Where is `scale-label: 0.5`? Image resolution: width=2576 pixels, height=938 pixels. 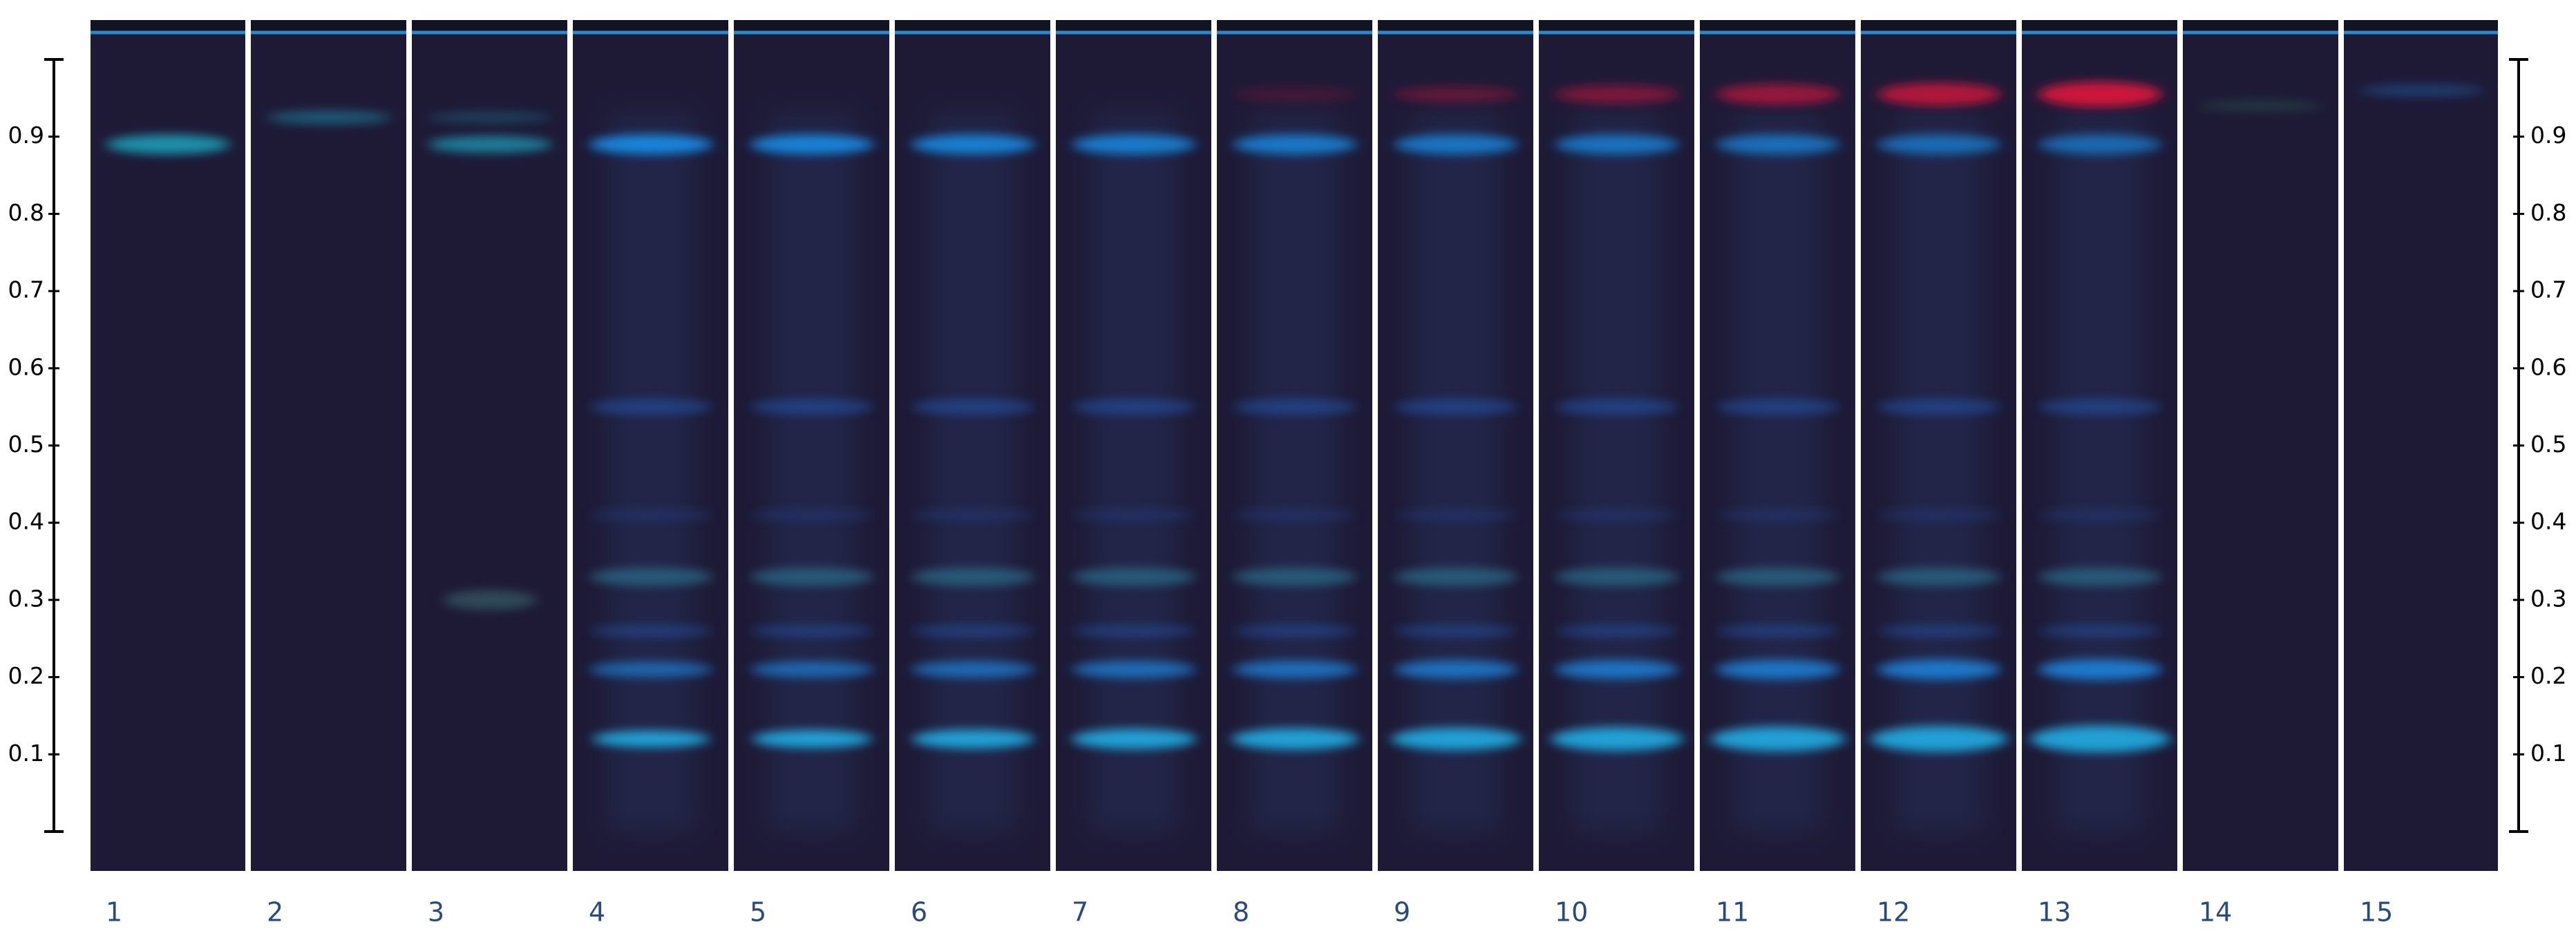
scale-label: 0.5 is located at coordinates (2548, 444).